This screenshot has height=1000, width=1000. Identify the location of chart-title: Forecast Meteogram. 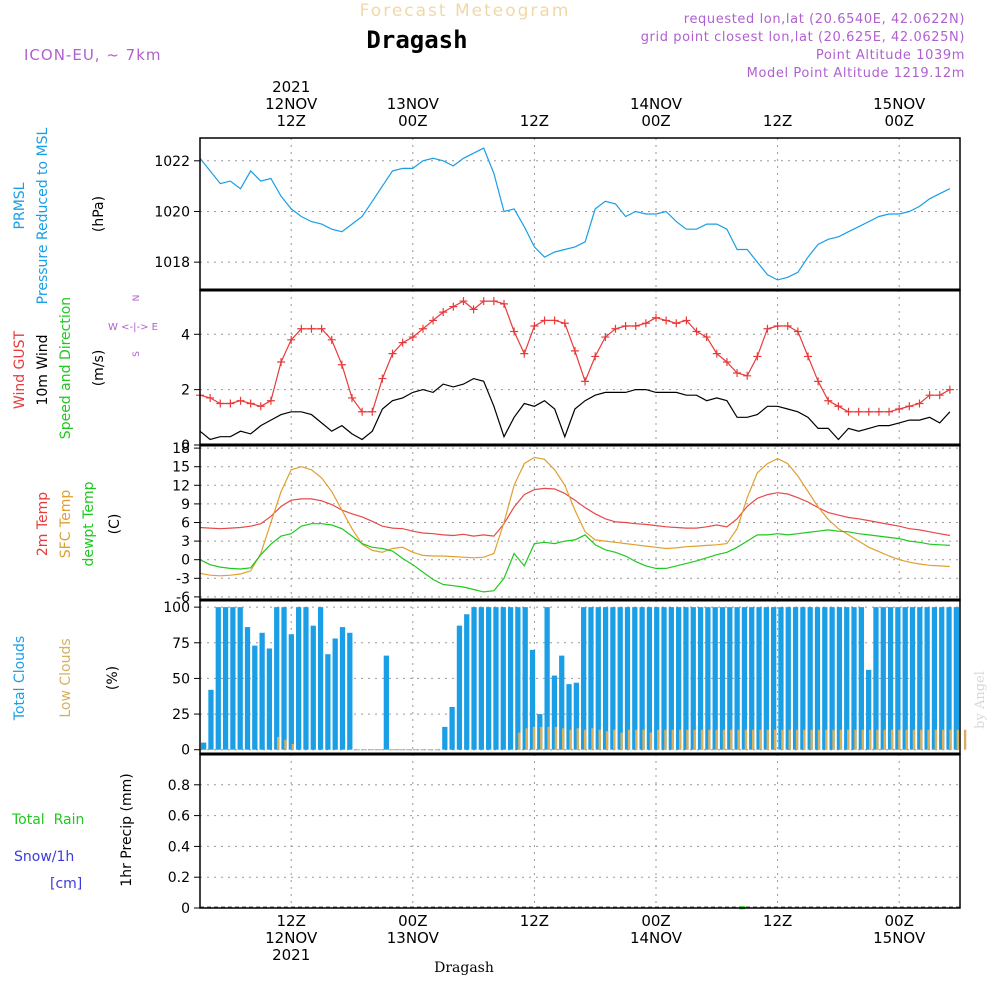
(465, 11).